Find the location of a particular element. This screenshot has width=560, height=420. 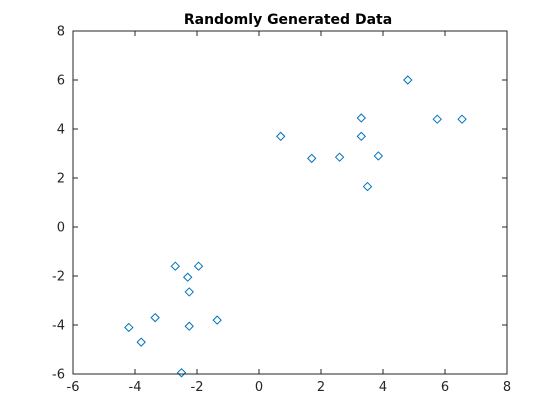

y-tick-label: 2 is located at coordinates (61, 179).